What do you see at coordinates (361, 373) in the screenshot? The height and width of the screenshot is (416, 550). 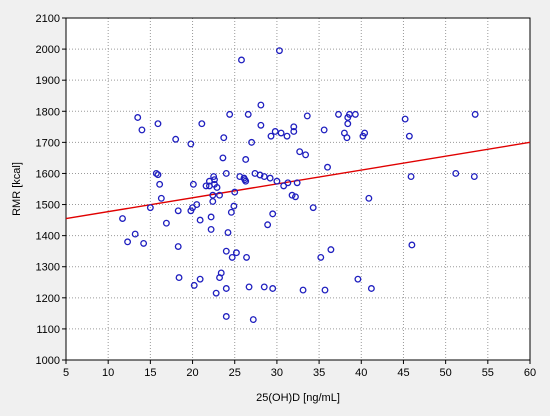 I see `x-tick-label: 40` at bounding box center [361, 373].